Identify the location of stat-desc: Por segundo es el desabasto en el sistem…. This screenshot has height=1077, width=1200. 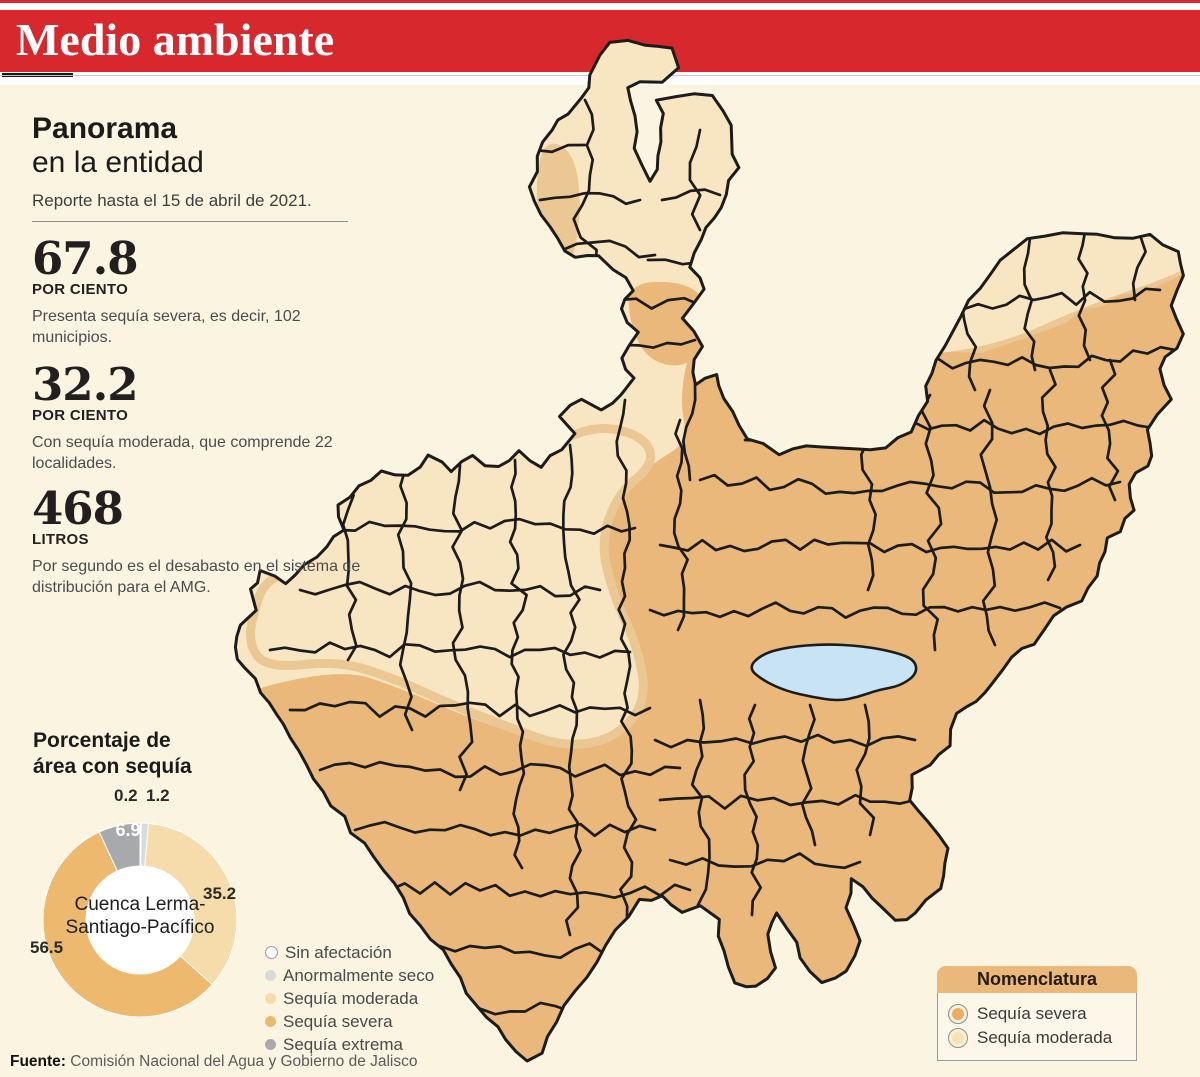
(196, 577).